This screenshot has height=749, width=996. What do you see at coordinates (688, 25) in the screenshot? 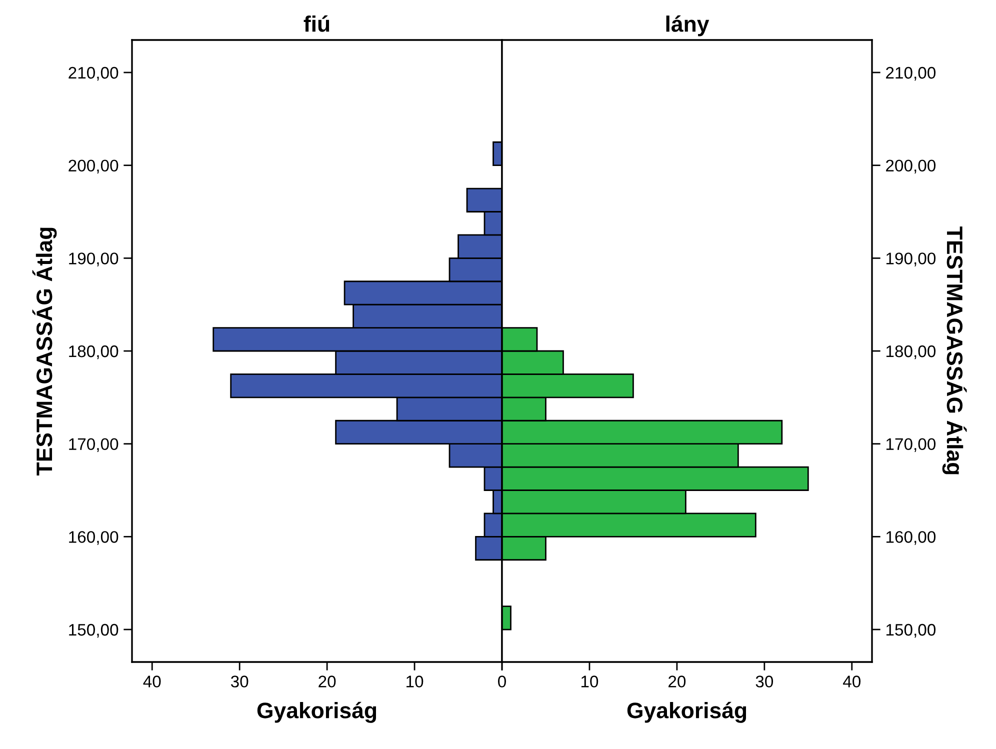
I see `chart-title: lány` at bounding box center [688, 25].